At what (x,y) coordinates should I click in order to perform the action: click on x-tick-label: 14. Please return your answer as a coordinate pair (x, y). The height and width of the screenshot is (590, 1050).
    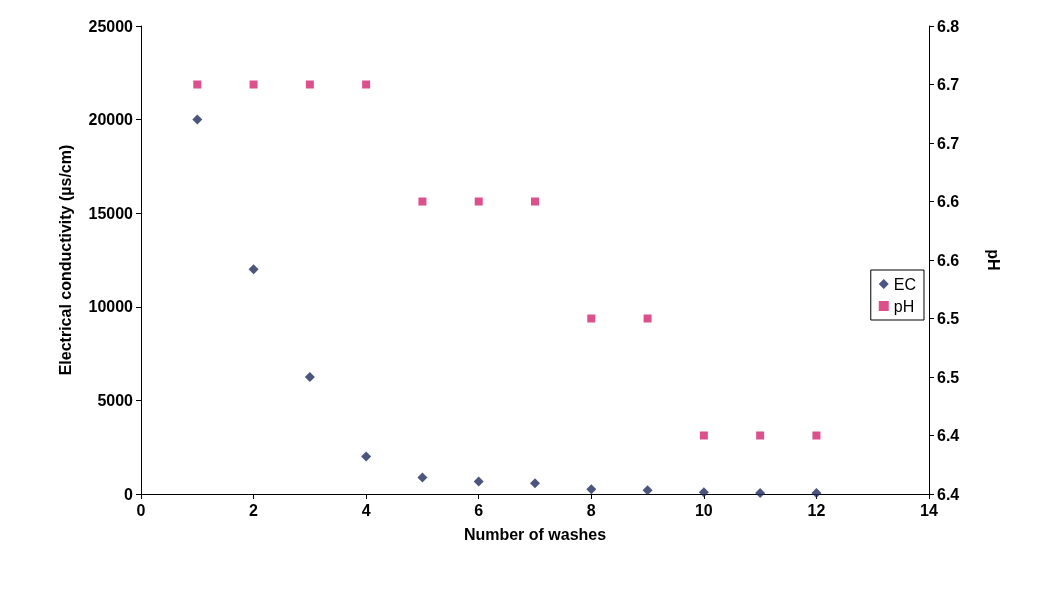
    Looking at the image, I should click on (929, 510).